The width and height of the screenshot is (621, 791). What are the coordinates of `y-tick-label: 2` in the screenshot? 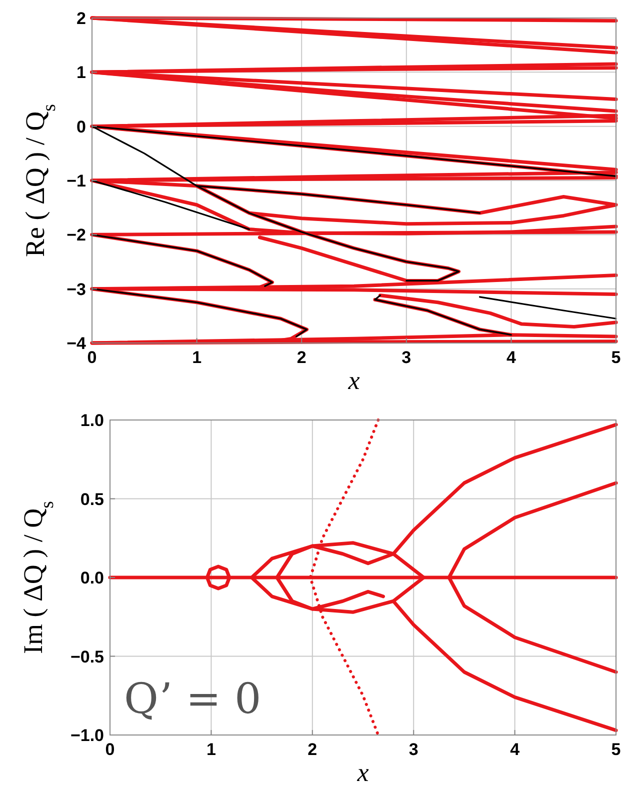 It's located at (81, 18).